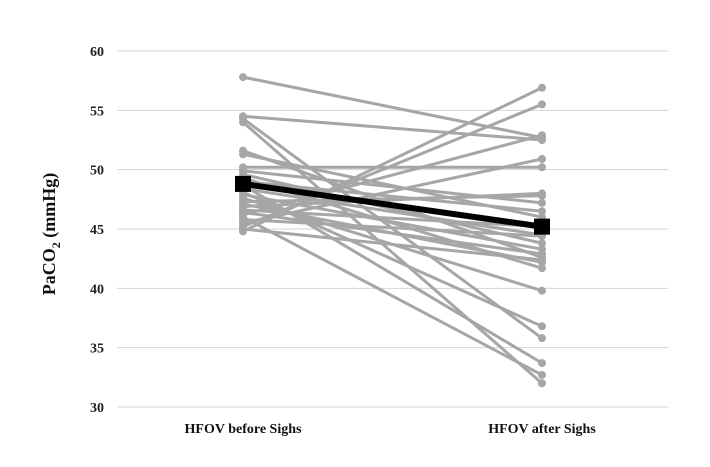  I want to click on y-axis-label-main: PaCO, so click(49, 271).